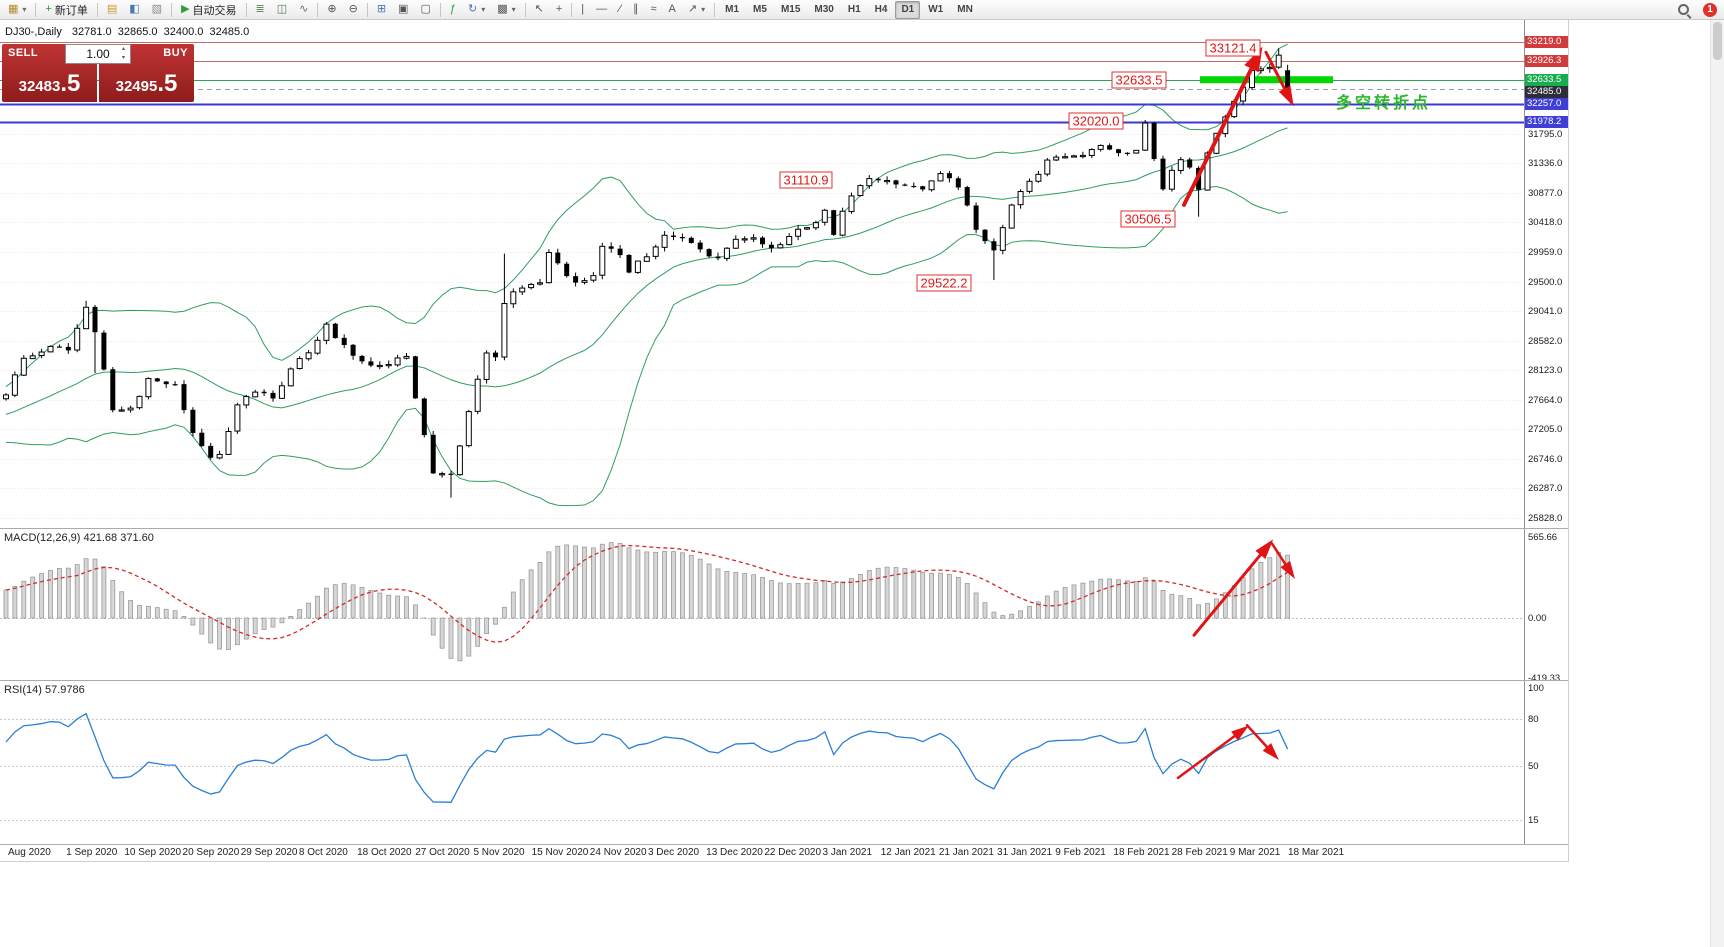  I want to click on search-icon, so click(1685, 11).